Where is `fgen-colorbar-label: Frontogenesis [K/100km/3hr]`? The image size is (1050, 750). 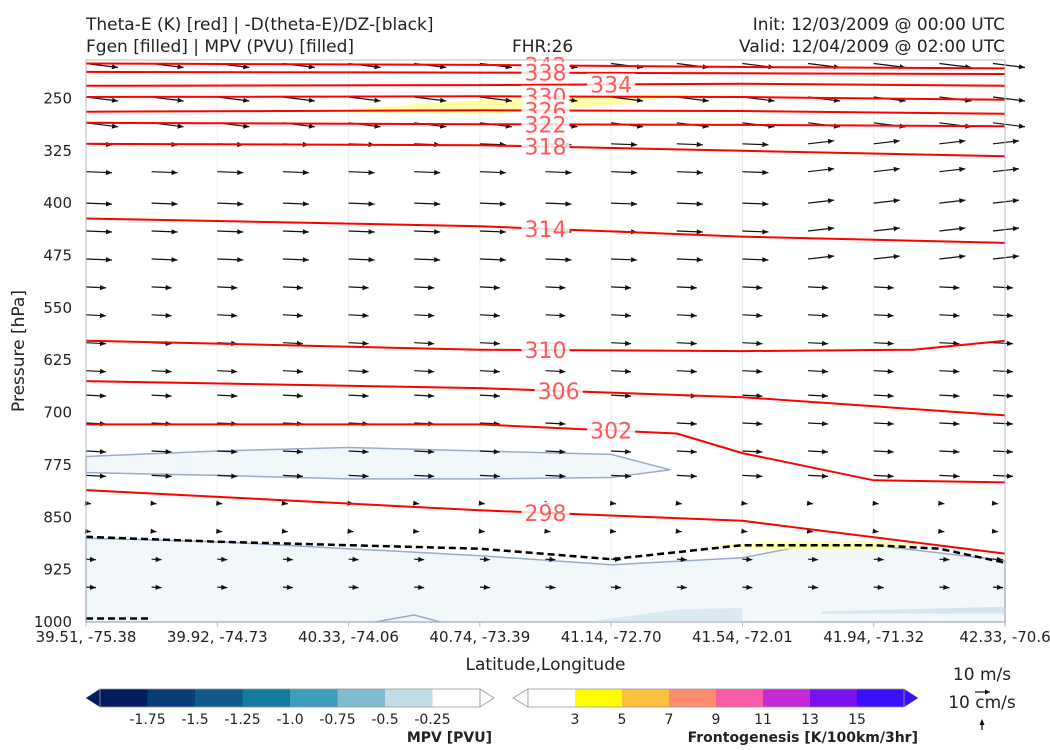
fgen-colorbar-label: Frontogenesis [K/100km/3hr] is located at coordinates (803, 738).